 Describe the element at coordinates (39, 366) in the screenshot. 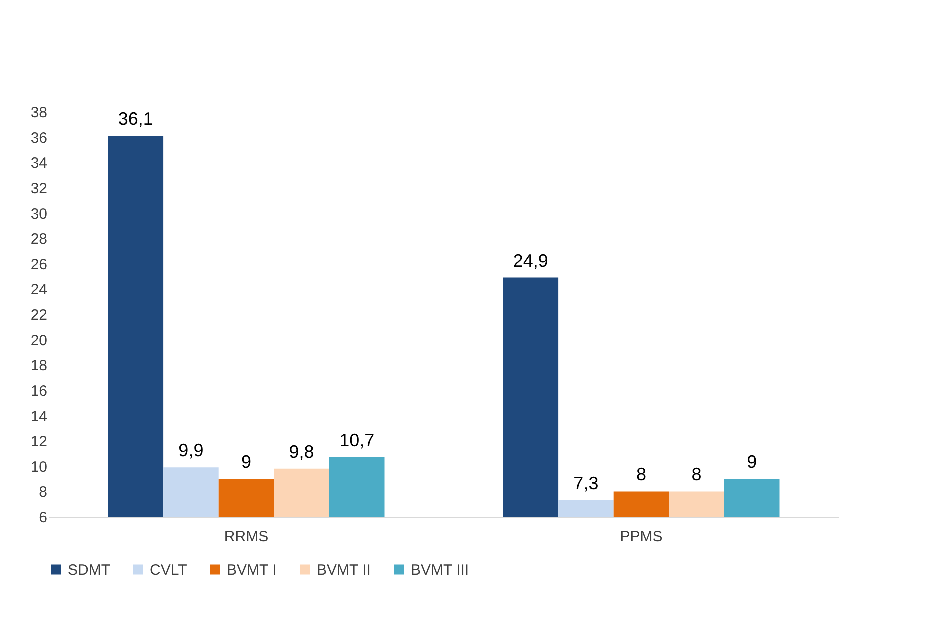

I see `y-tick-label: 18` at that location.